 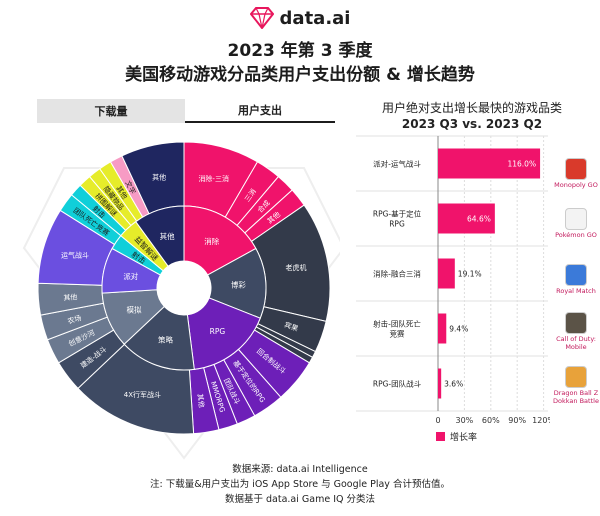 What do you see at coordinates (75, 255) in the screenshot?
I see `outer-ring-label-18: 运气战斗` at bounding box center [75, 255].